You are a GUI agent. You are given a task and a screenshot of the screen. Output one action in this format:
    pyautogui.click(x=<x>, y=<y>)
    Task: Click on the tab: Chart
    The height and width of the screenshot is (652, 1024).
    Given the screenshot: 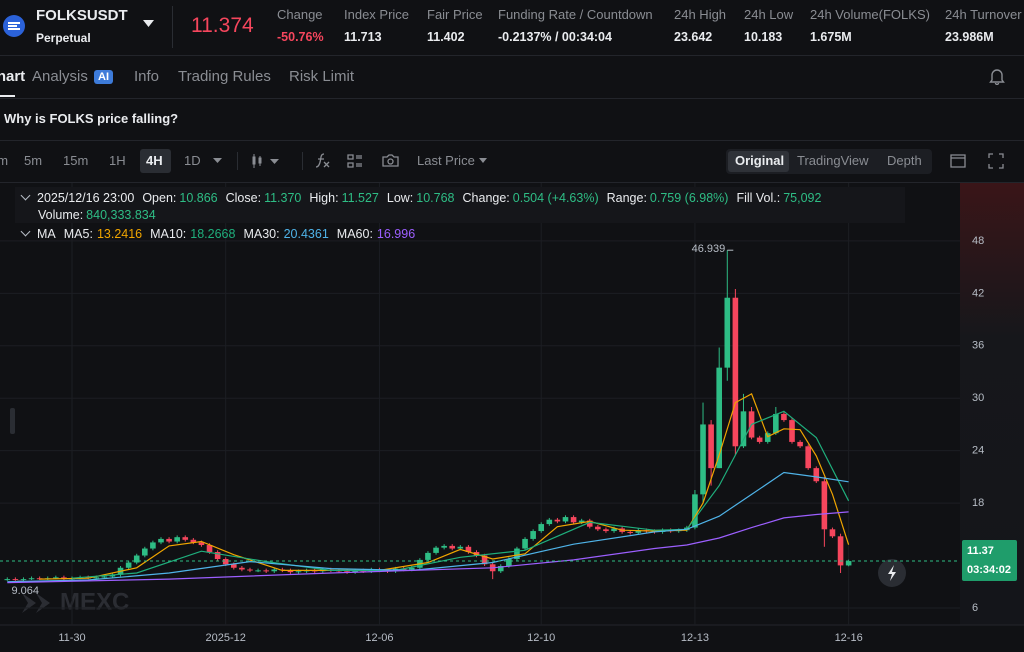 What is the action you would take?
    pyautogui.click(x=13, y=76)
    